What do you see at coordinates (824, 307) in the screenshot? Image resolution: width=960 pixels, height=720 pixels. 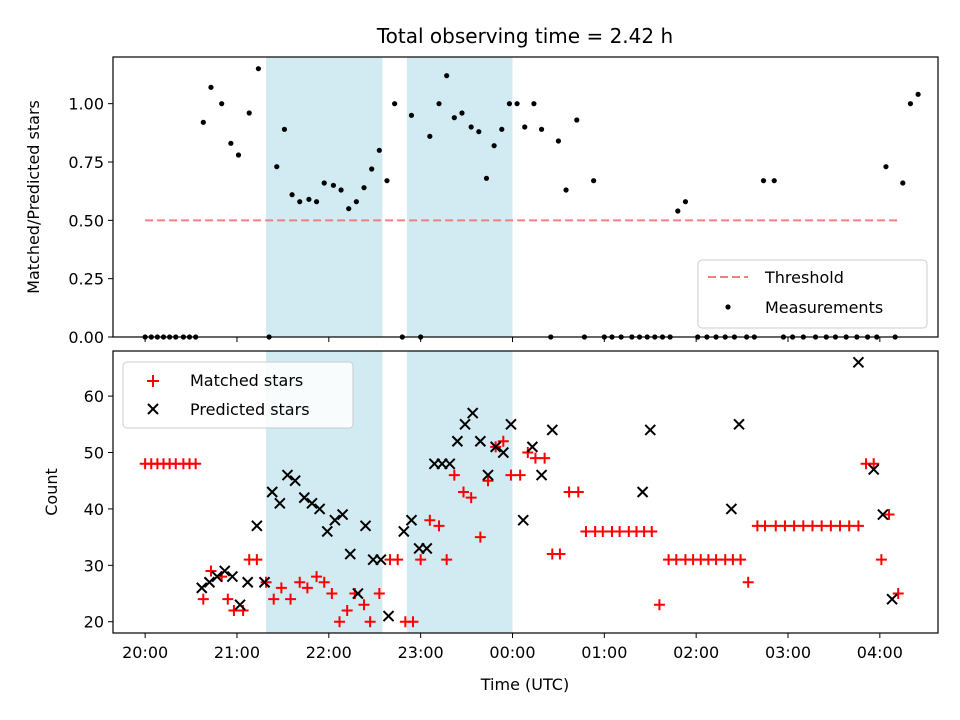 I see `legend-measurements-label: Measurements` at bounding box center [824, 307].